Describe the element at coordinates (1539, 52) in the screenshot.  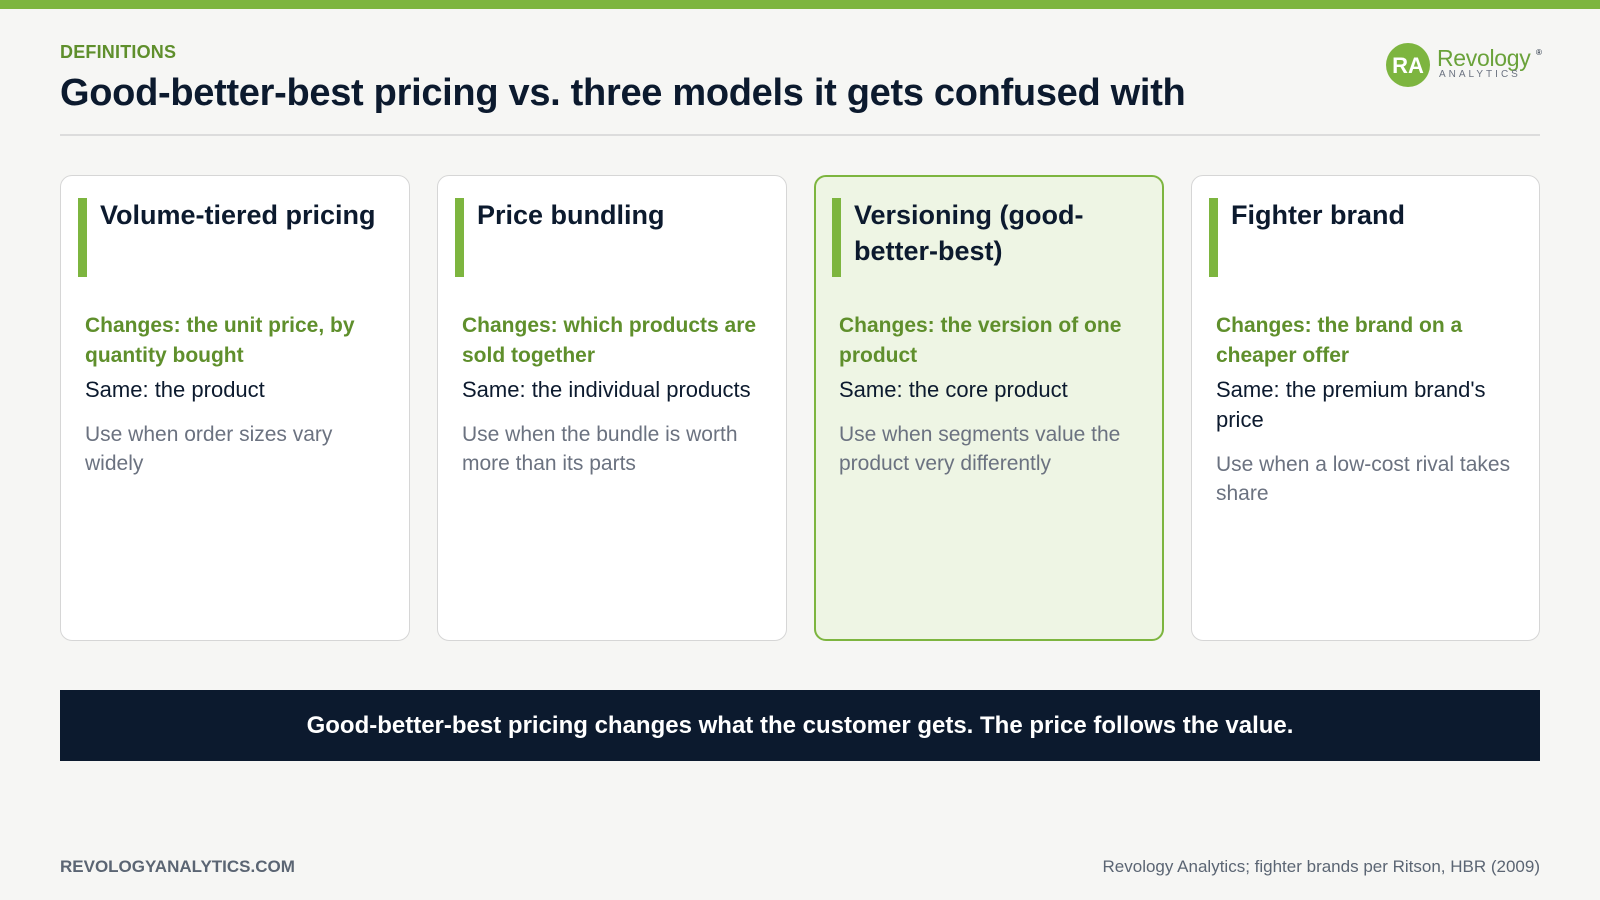
I see `logo-registered-mark: ®` at that location.